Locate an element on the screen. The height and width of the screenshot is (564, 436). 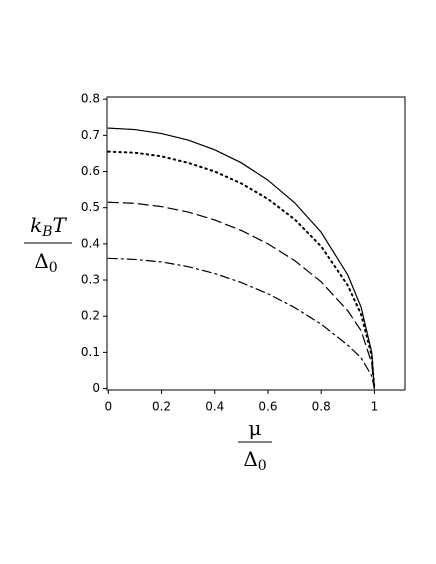
y-tick-label: 0.1 is located at coordinates (90, 352).